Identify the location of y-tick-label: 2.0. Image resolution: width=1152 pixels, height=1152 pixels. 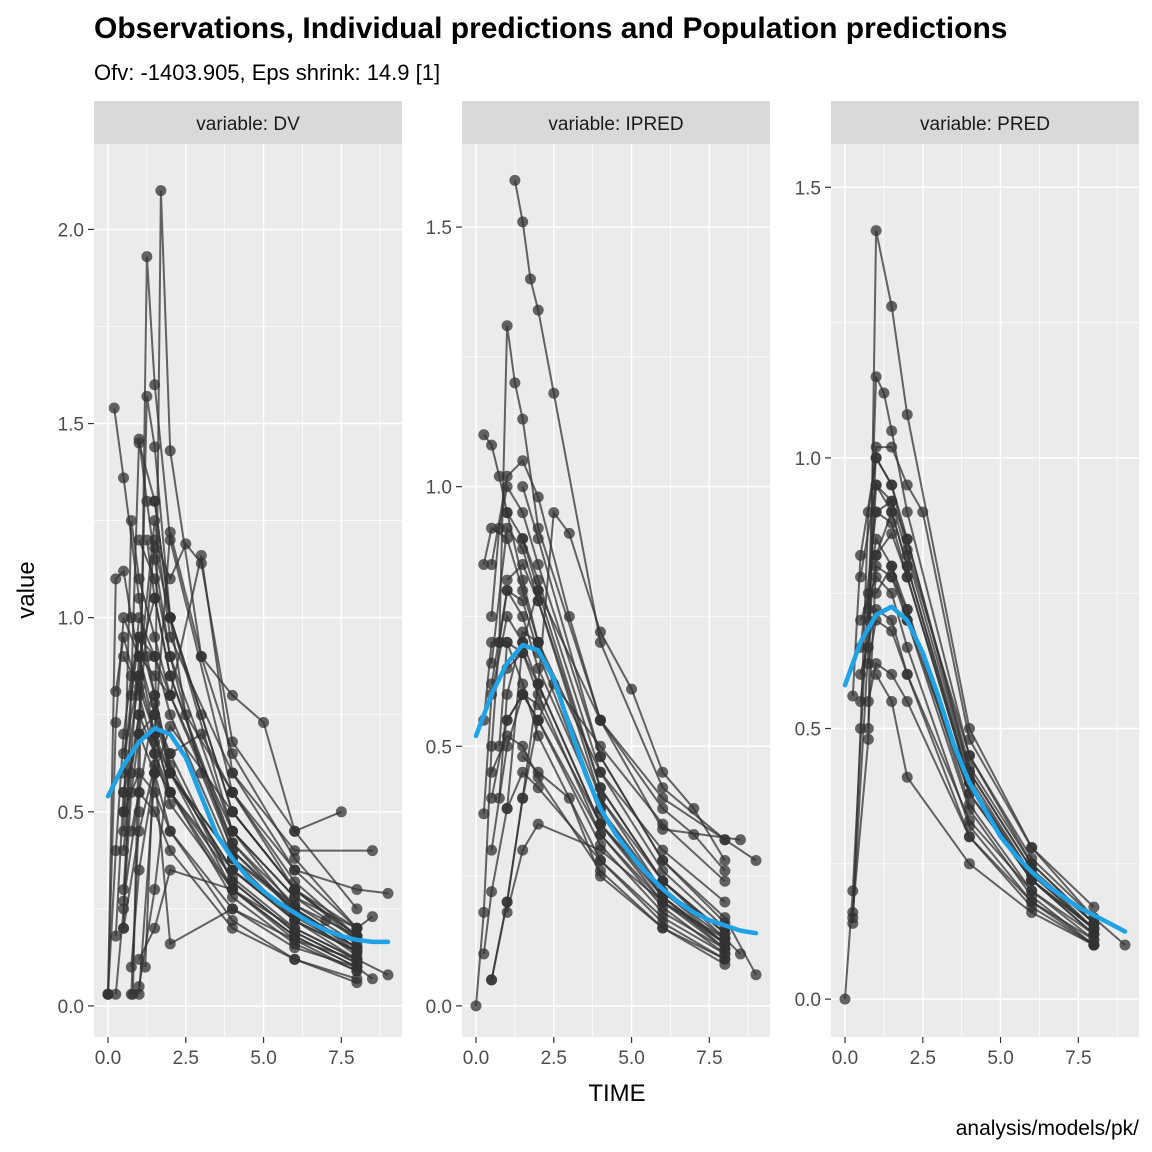
(71, 230).